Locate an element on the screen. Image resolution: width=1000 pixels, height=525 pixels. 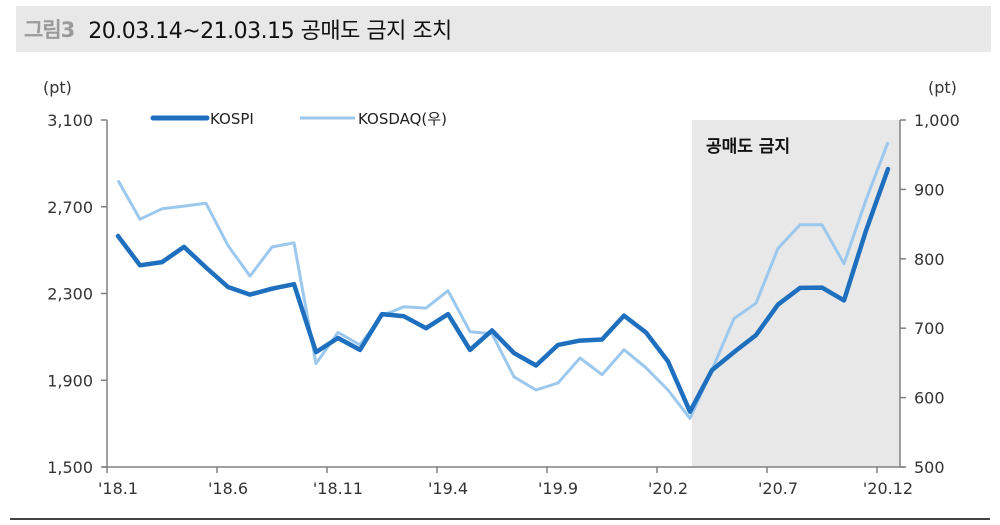
bottom-divider is located at coordinates (500, 519).